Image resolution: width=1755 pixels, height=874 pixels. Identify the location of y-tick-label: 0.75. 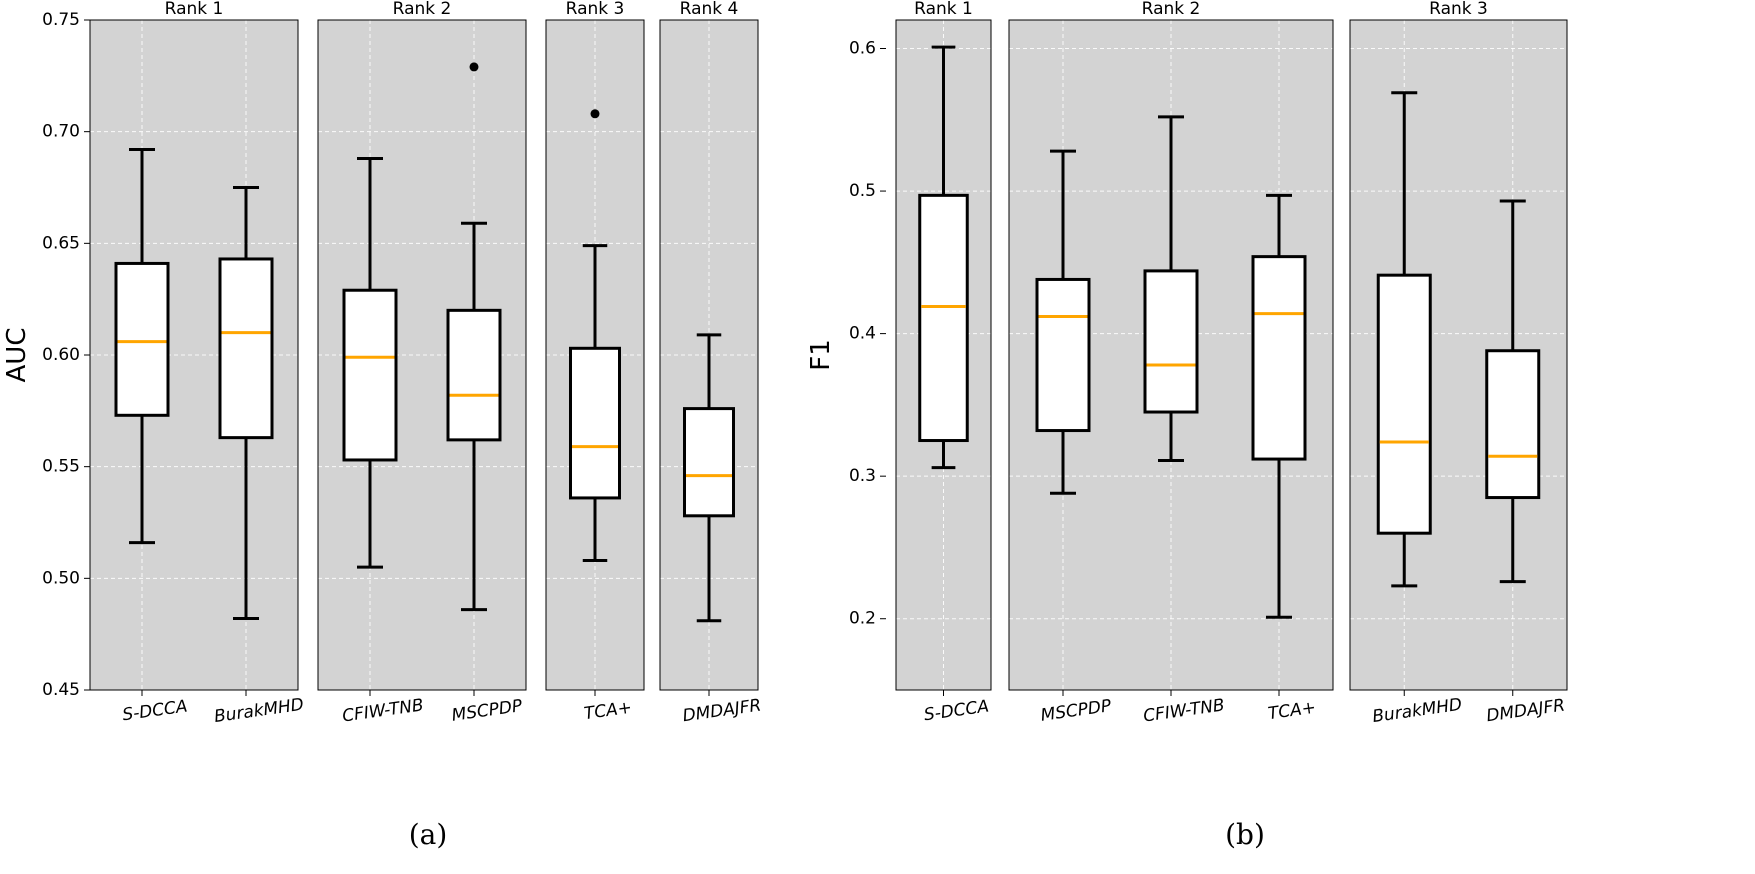
(61, 20).